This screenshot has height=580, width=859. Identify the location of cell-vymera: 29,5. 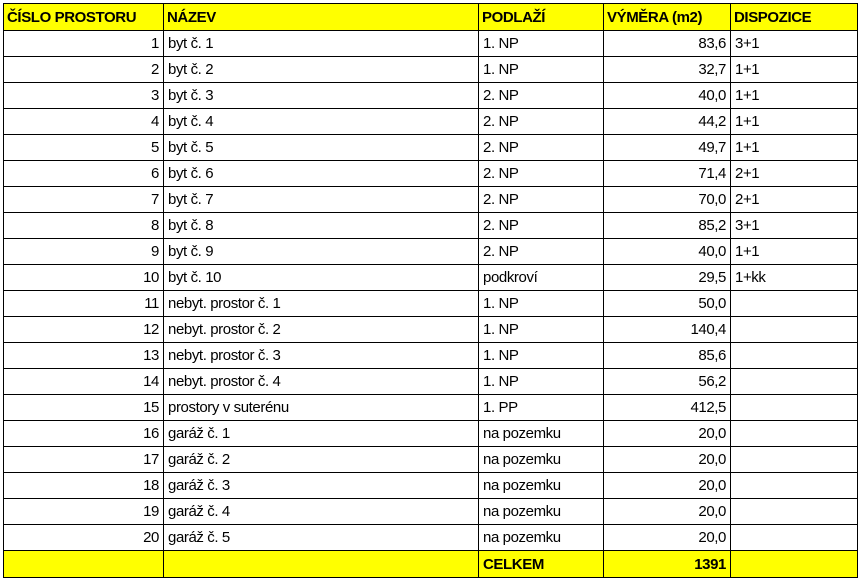
(667, 277).